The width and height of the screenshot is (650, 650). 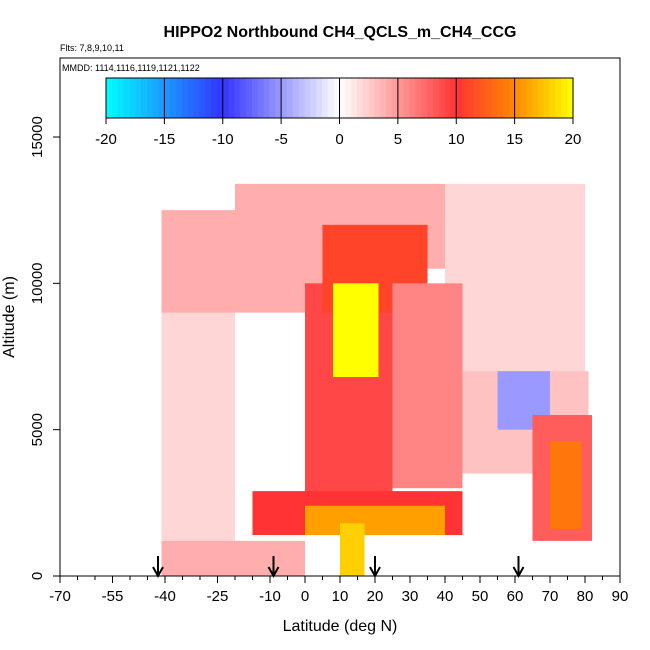 What do you see at coordinates (131, 68) in the screenshot?
I see `dates-label: MMDD: 1114,1116,1119,1121,1122` at bounding box center [131, 68].